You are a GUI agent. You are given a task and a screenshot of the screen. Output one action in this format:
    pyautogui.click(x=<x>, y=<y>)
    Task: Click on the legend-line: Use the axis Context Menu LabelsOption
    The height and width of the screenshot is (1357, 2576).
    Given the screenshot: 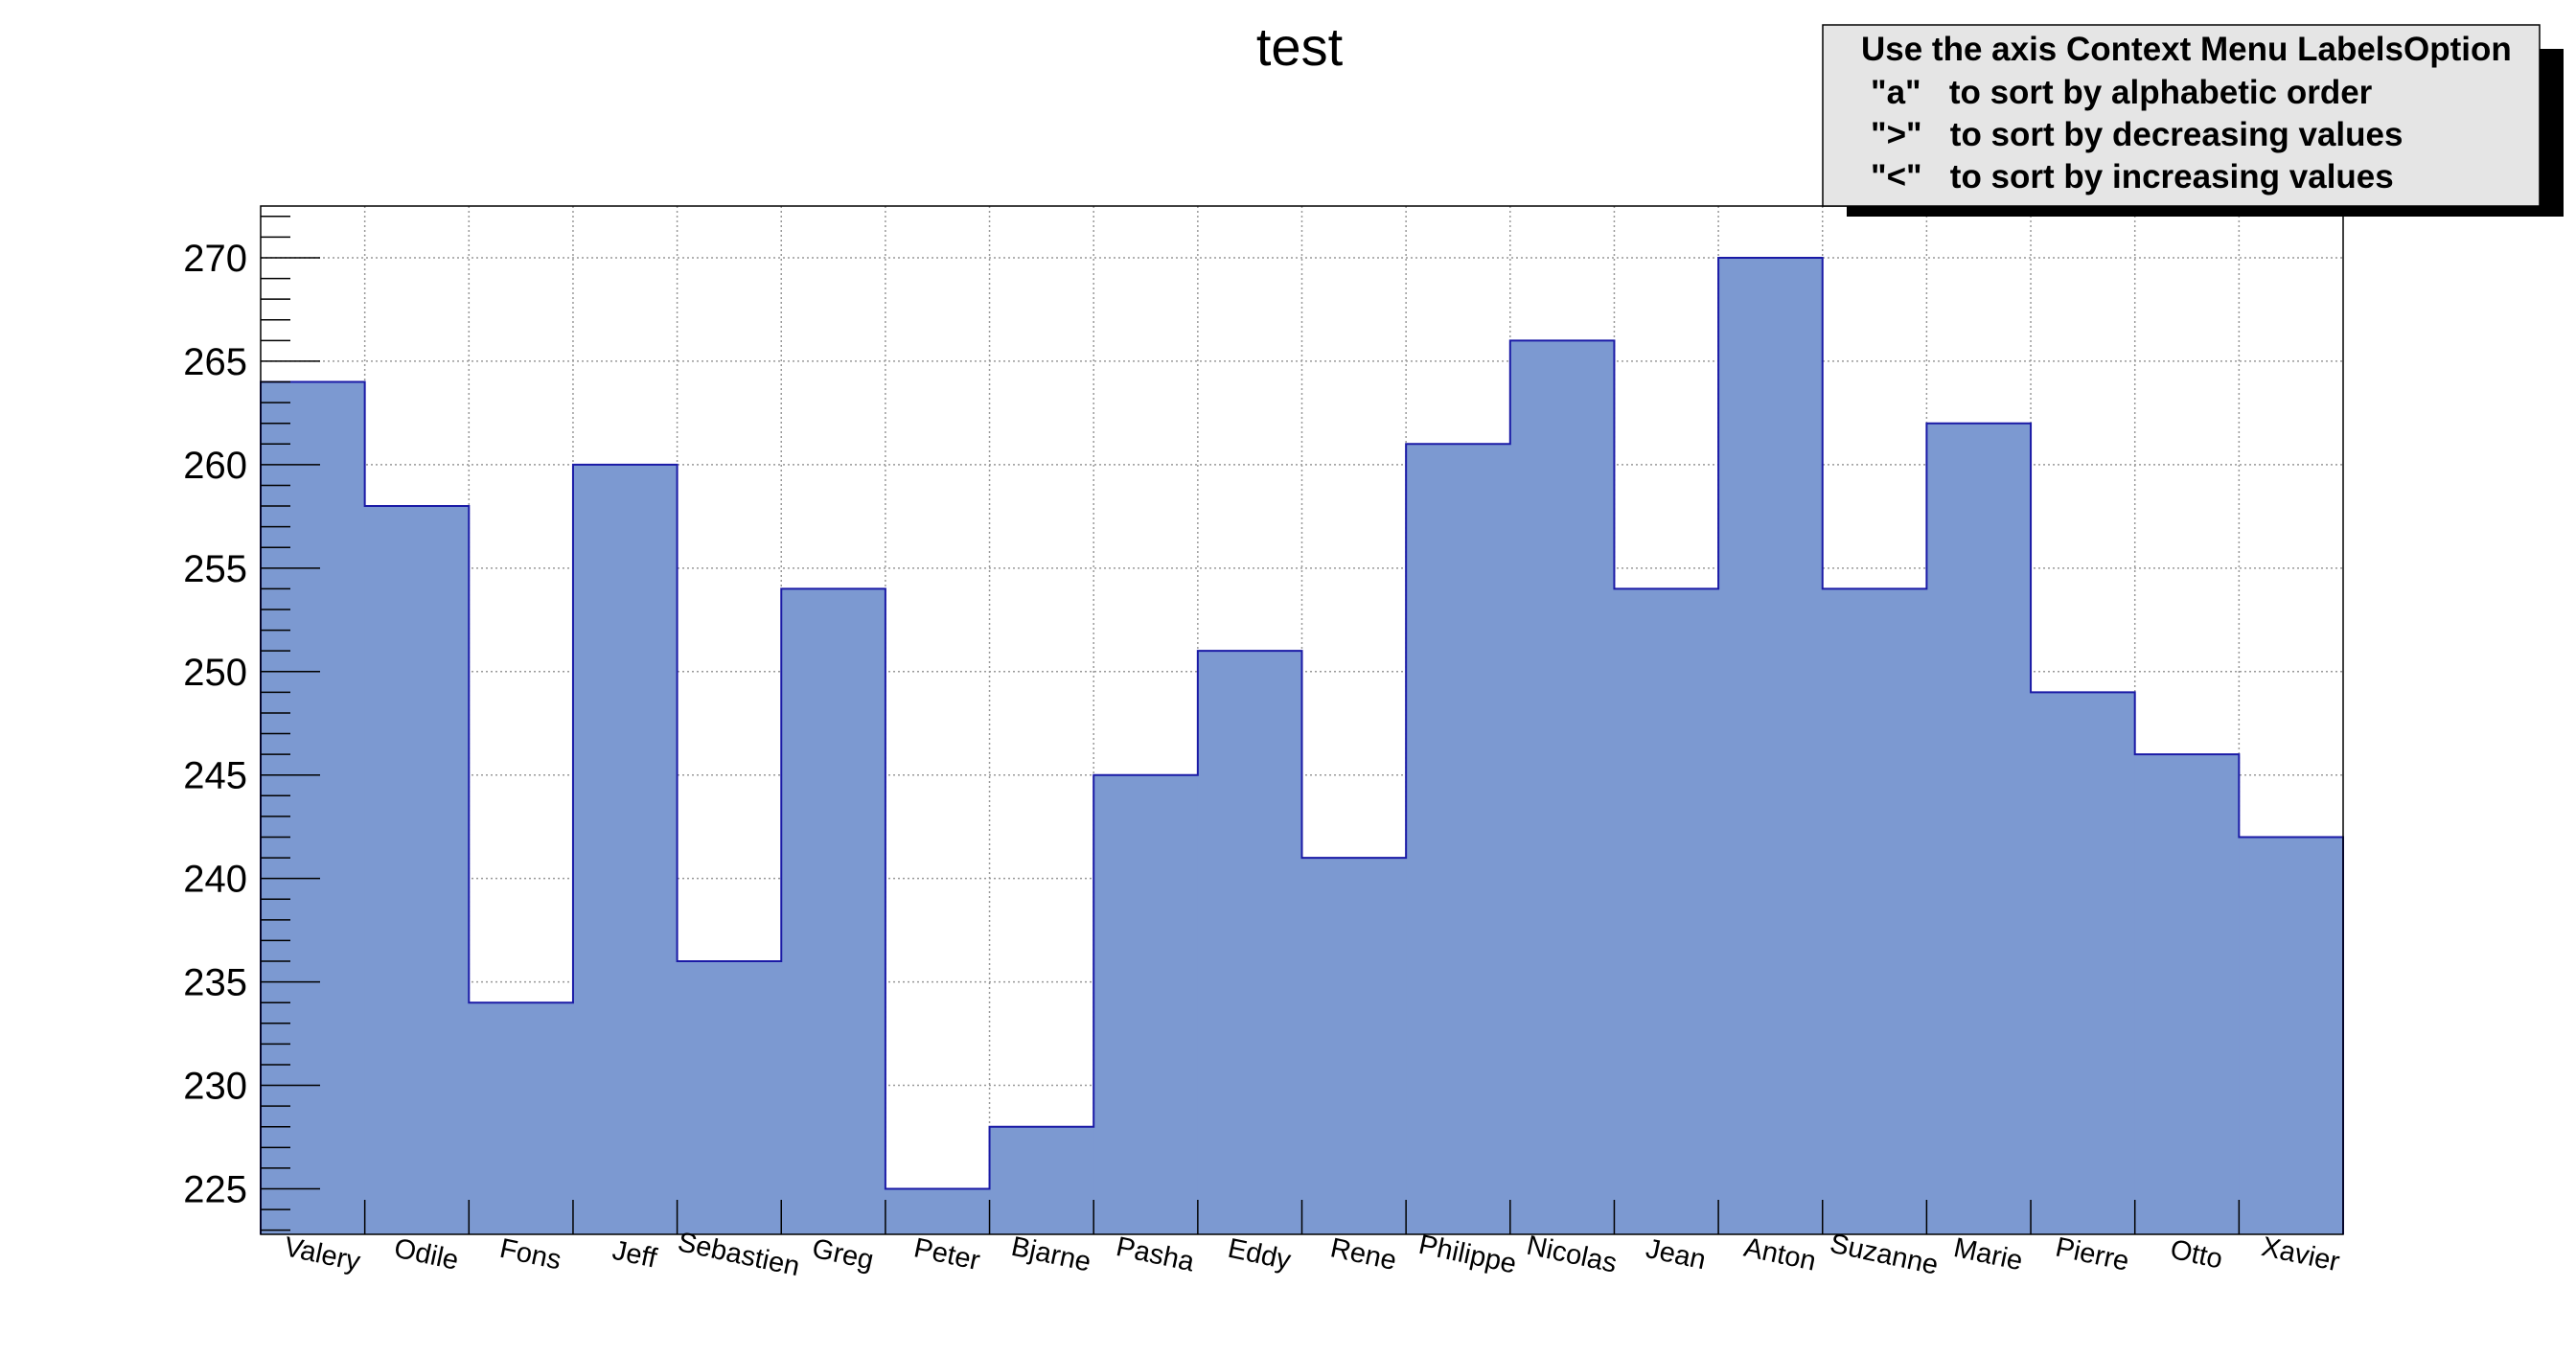 What is the action you would take?
    pyautogui.click(x=2186, y=49)
    